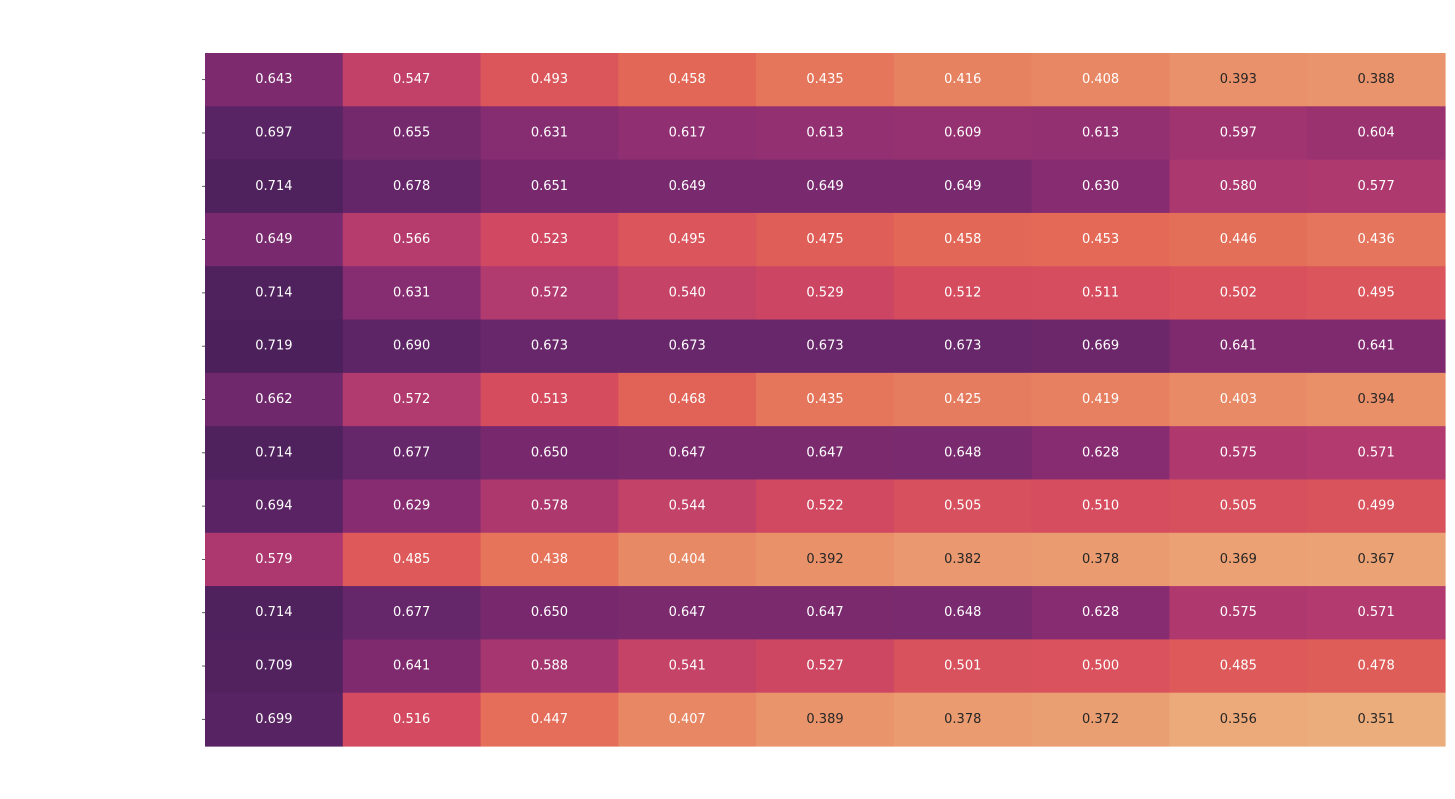 This screenshot has height=799, width=1455. I want to click on cell-label: 0.378, so click(1100, 559).